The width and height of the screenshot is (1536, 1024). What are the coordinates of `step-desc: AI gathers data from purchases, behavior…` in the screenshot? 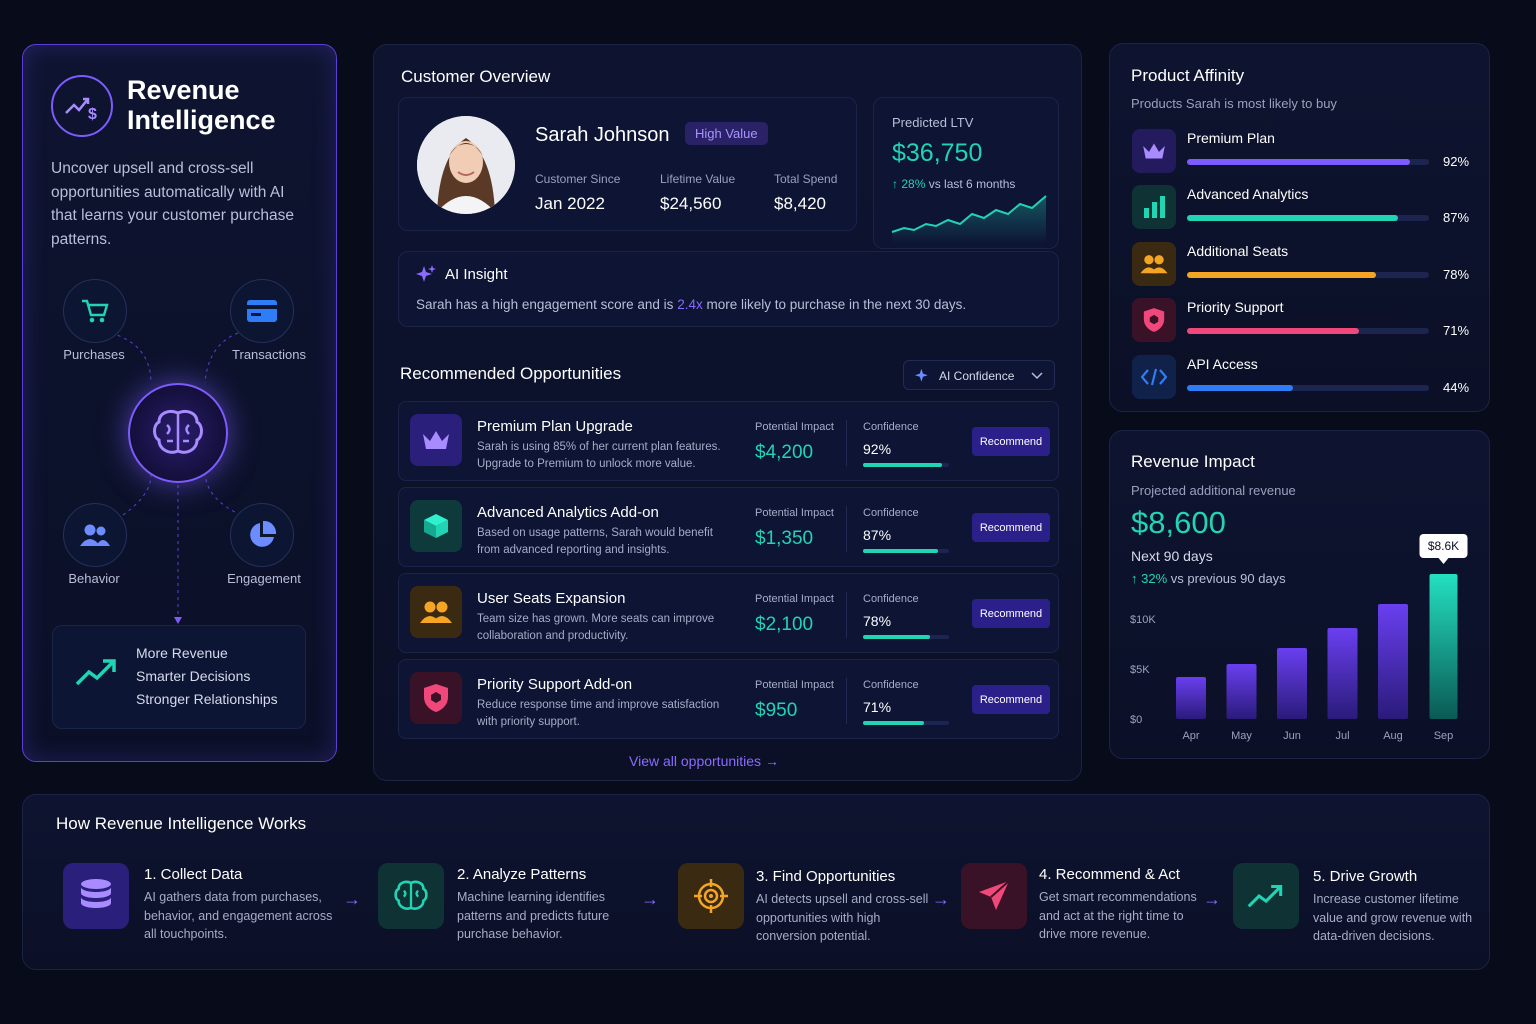 It's located at (238, 915).